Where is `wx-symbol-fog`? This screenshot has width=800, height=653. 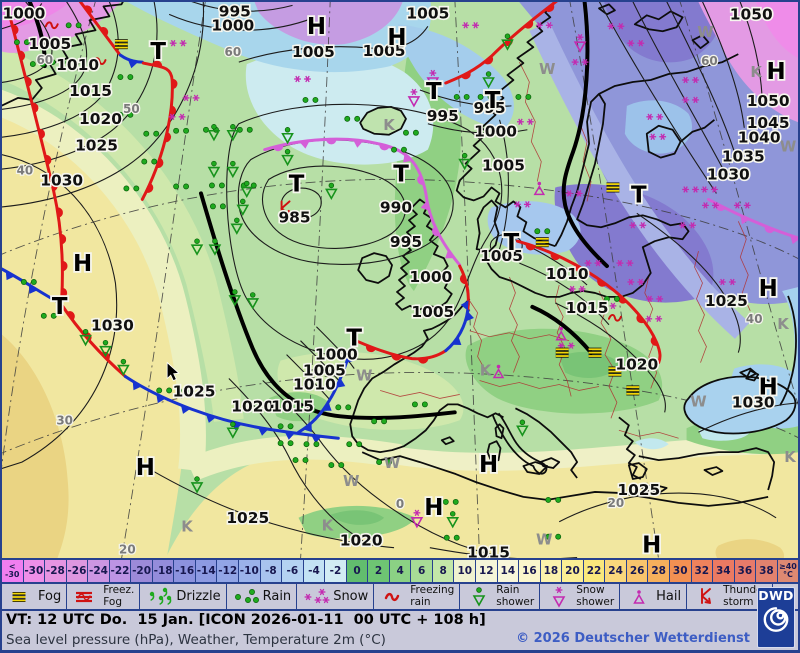
wx-symbol-fog is located at coordinates (121, 44).